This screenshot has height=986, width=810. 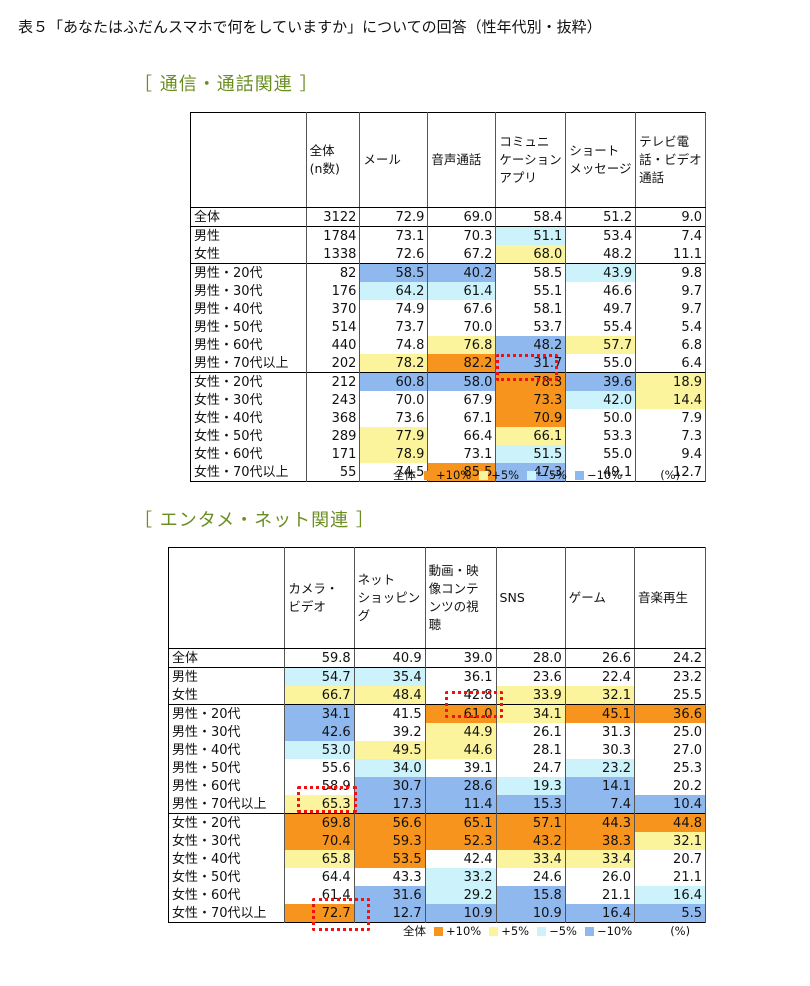 What do you see at coordinates (394, 235) in the screenshot?
I see `value-cell: 73.1` at bounding box center [394, 235].